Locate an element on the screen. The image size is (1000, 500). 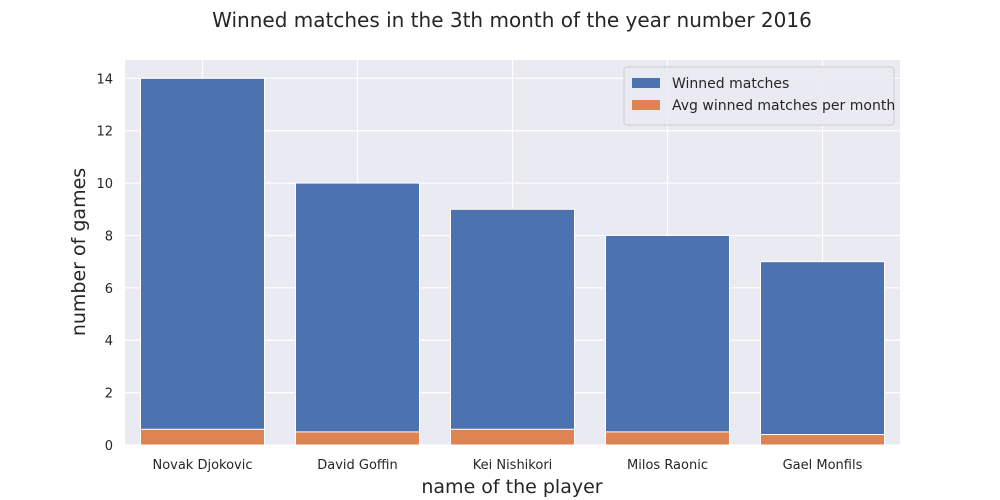
x-tick-label: Milos Raonic is located at coordinates (667, 465).